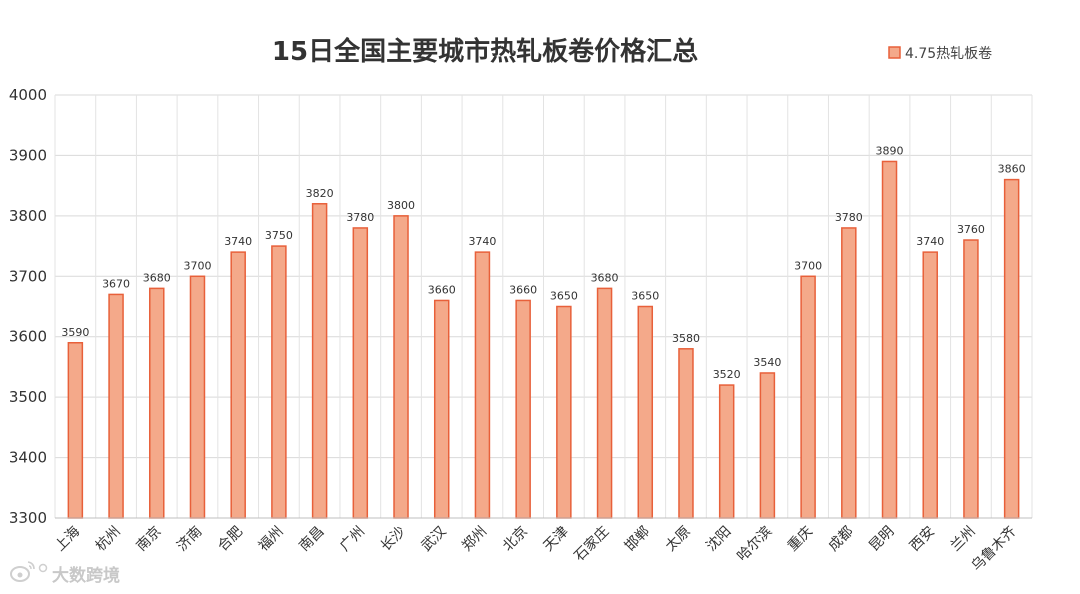  What do you see at coordinates (116, 283) in the screenshot?
I see `data-label: 3670` at bounding box center [116, 283].